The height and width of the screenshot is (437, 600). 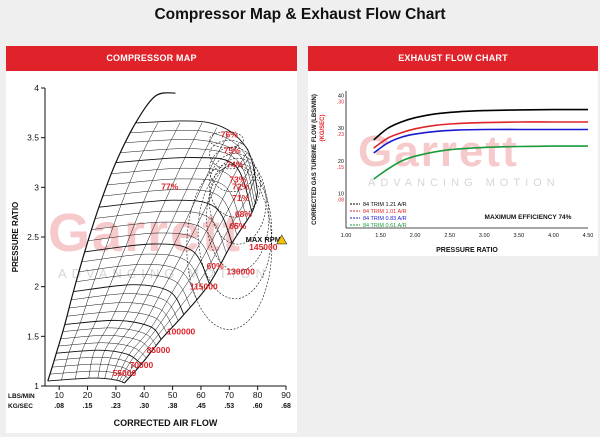 What do you see at coordinates (159, 350) in the screenshot?
I see `speed-label: 85000` at bounding box center [159, 350].